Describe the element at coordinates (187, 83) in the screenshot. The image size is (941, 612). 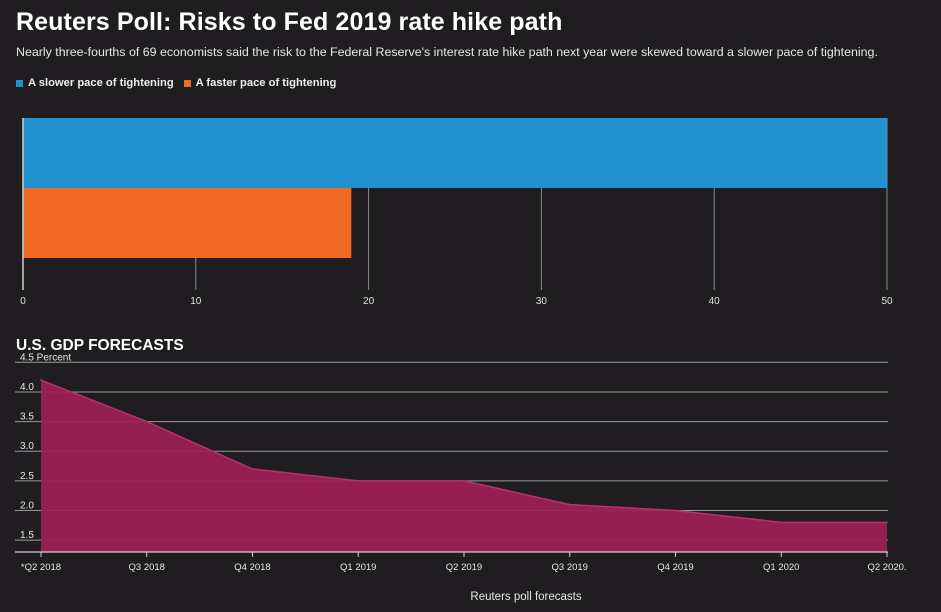
I see `legend-swatch-faster` at that location.